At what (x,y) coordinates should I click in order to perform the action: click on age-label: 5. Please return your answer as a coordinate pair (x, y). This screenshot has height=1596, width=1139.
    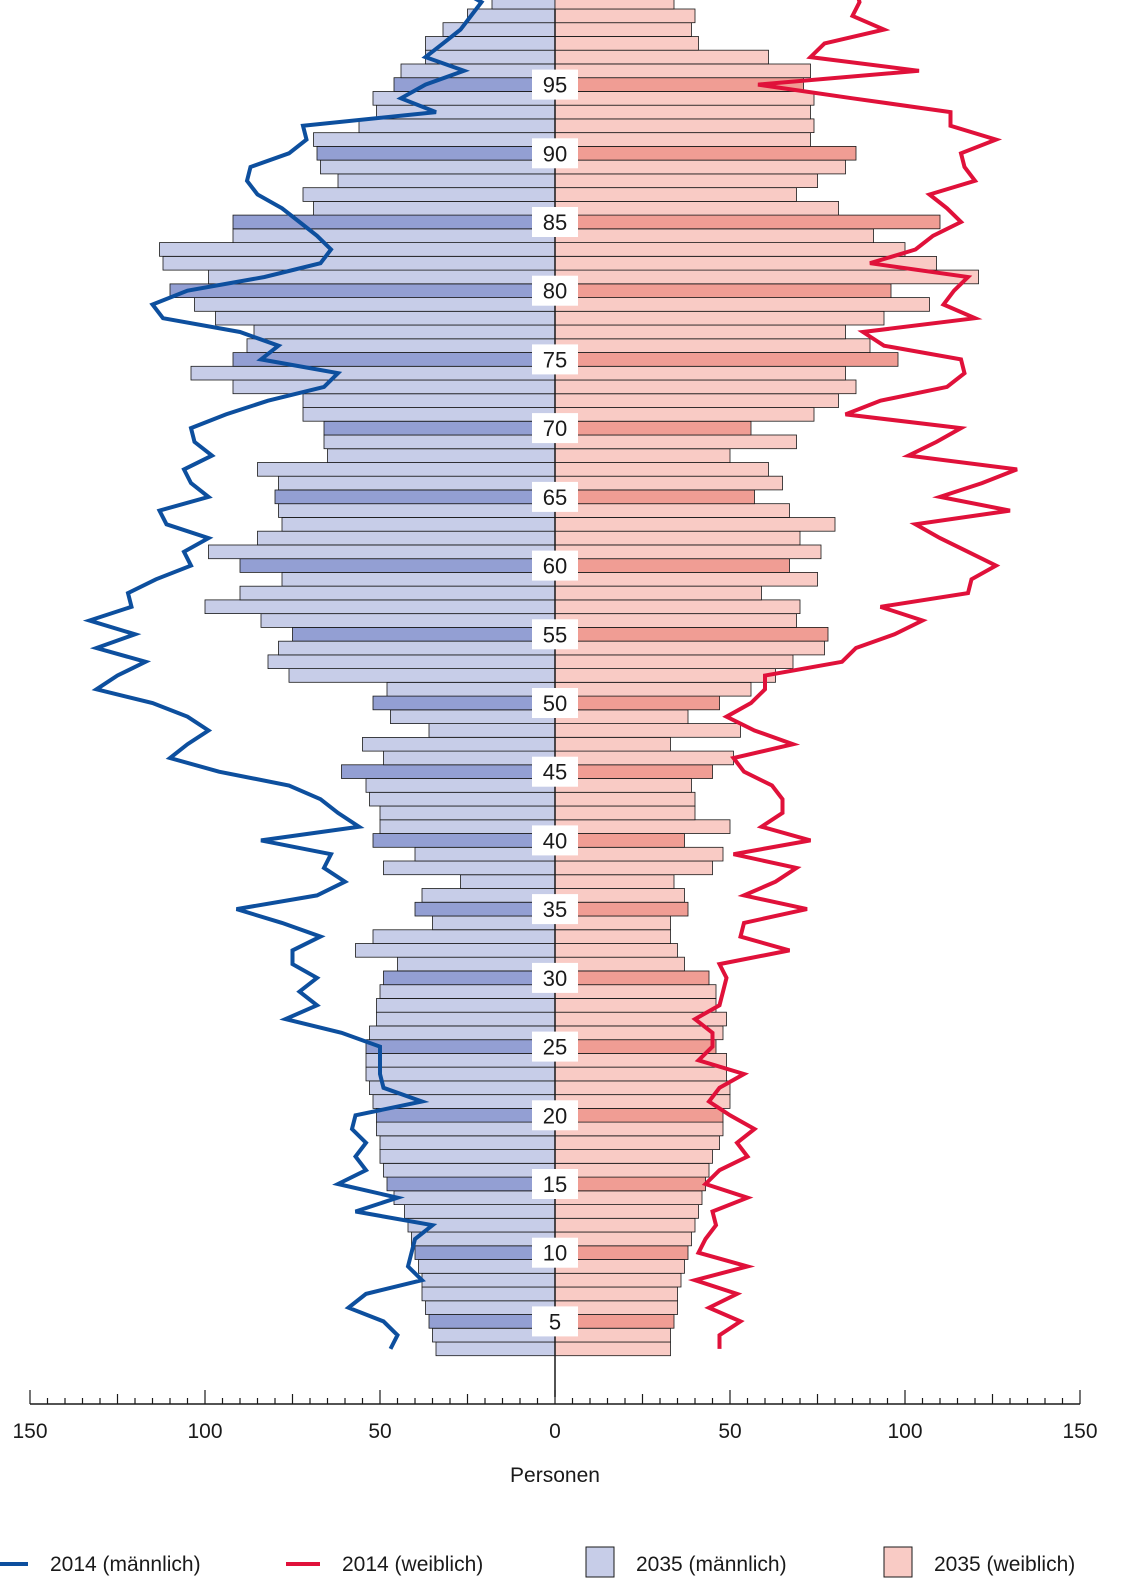
    Looking at the image, I should click on (555, 1321).